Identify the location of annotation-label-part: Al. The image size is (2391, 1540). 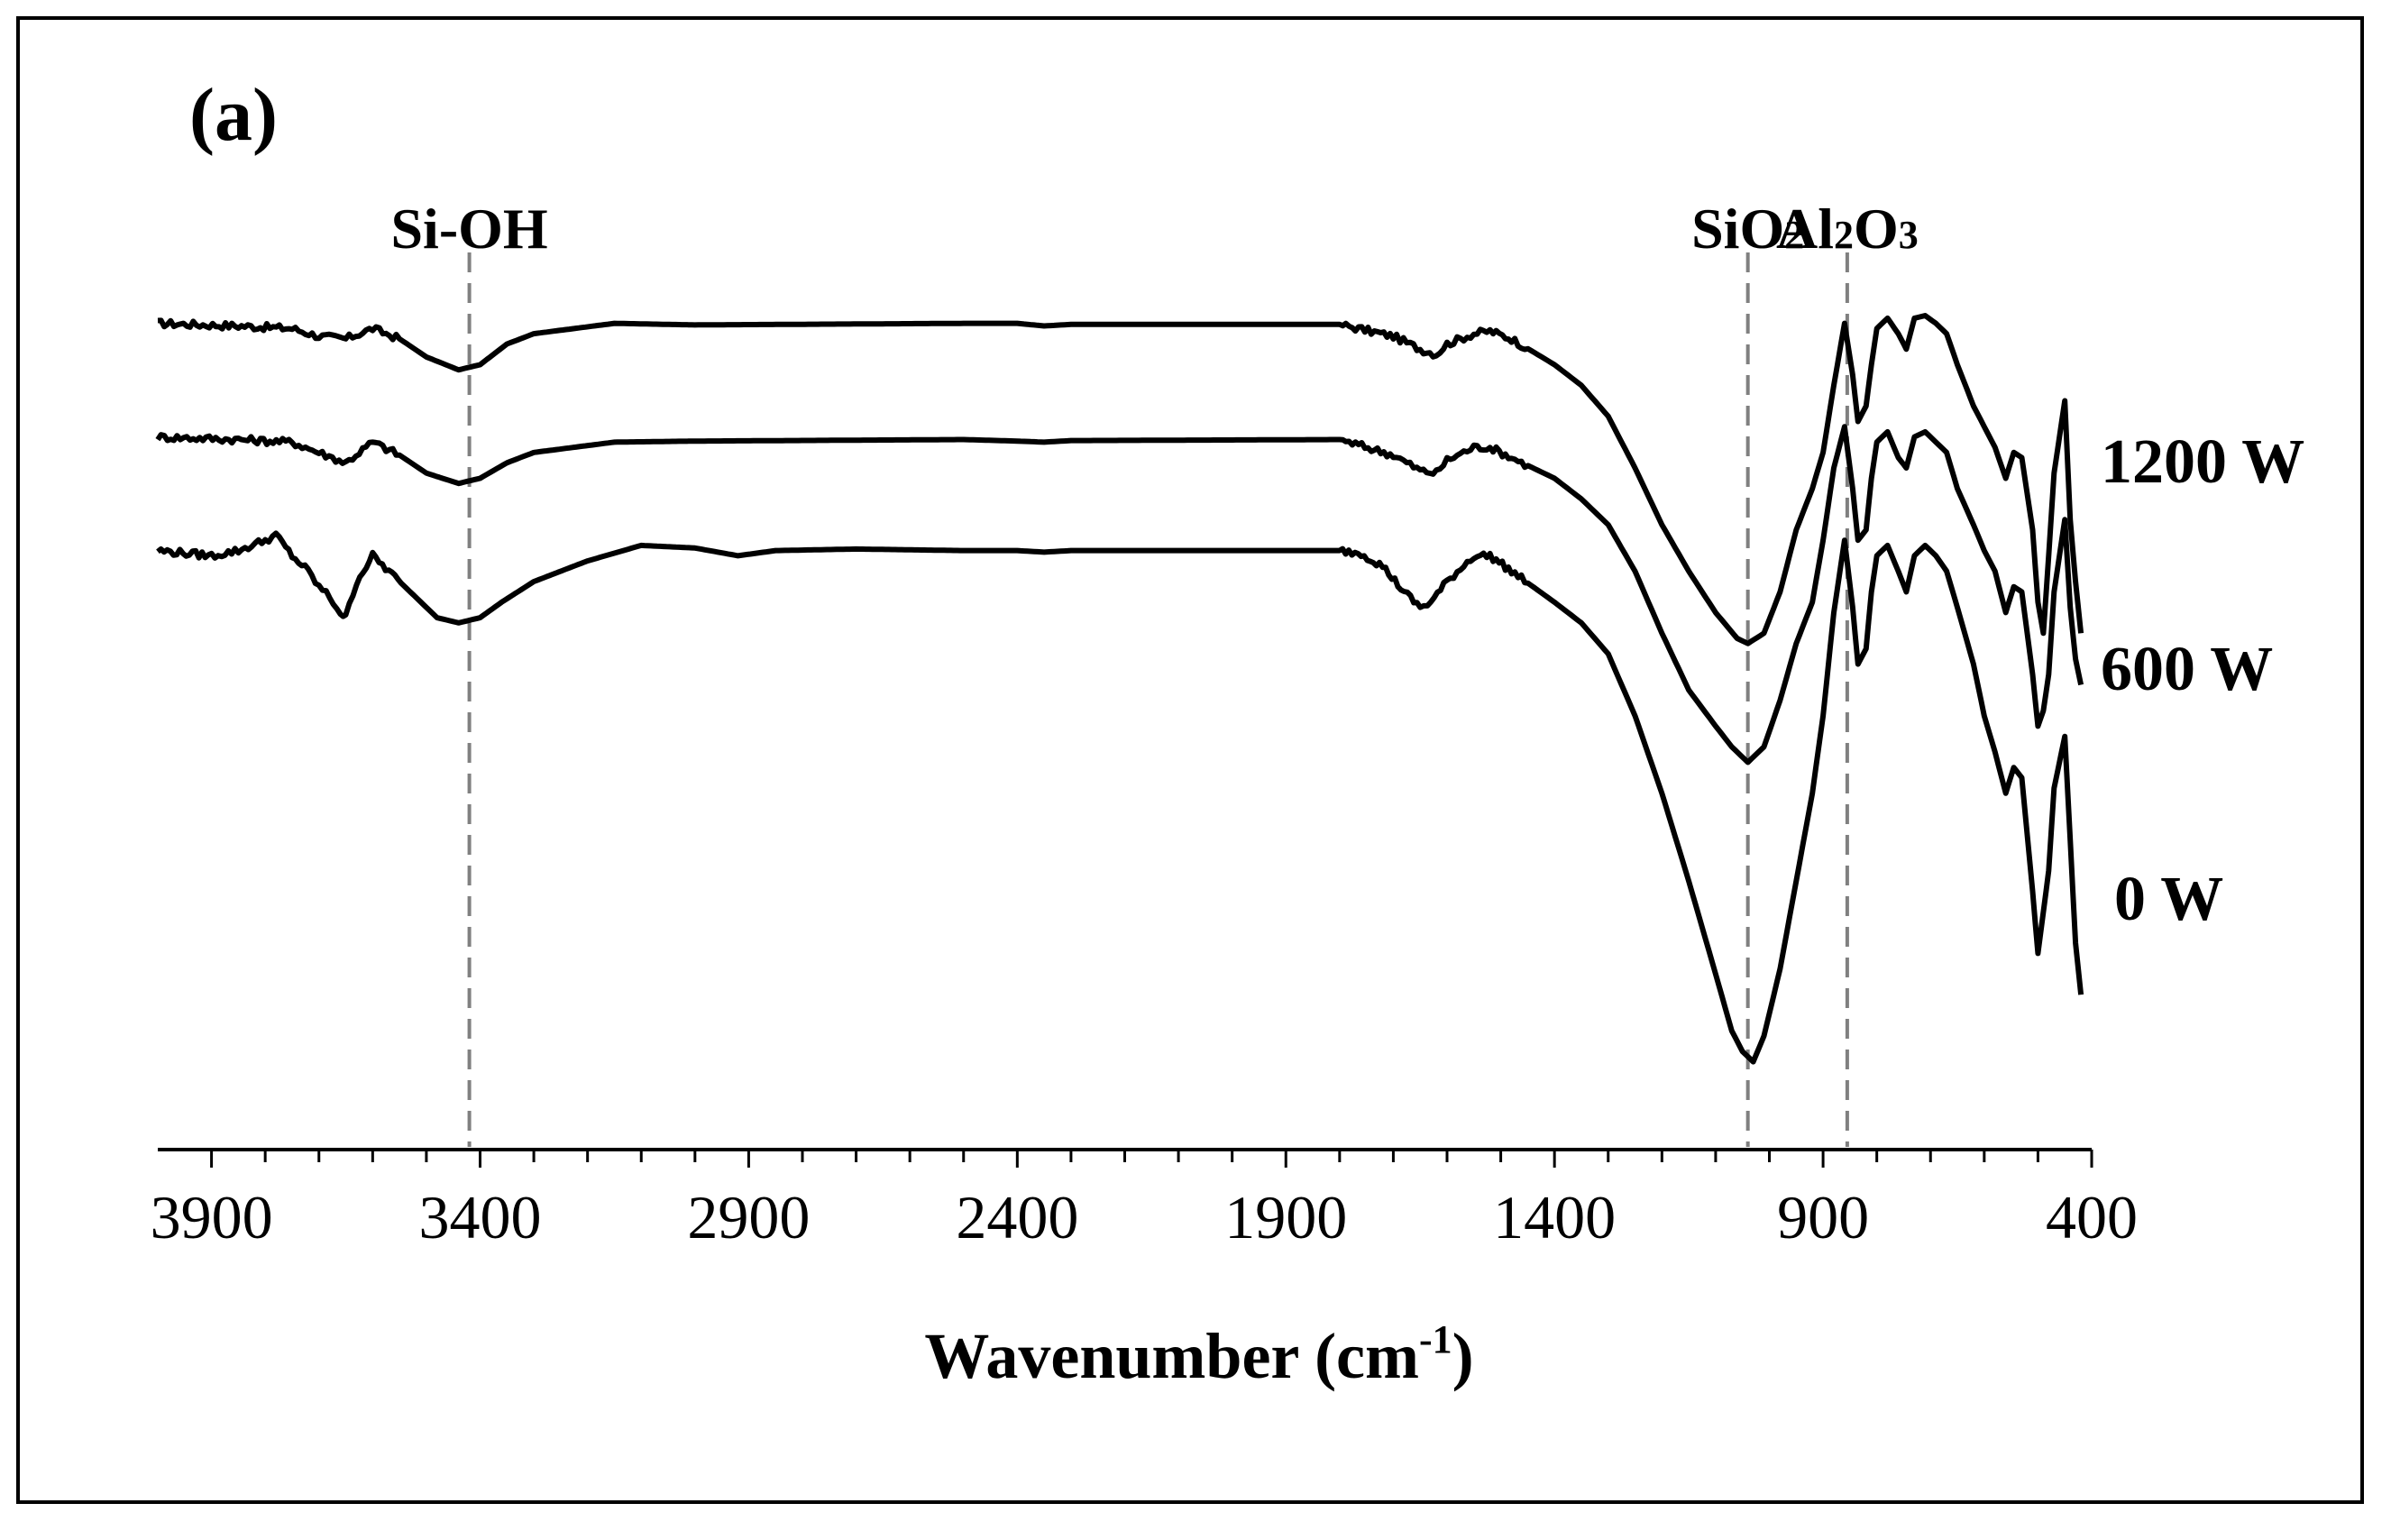
(1805, 229).